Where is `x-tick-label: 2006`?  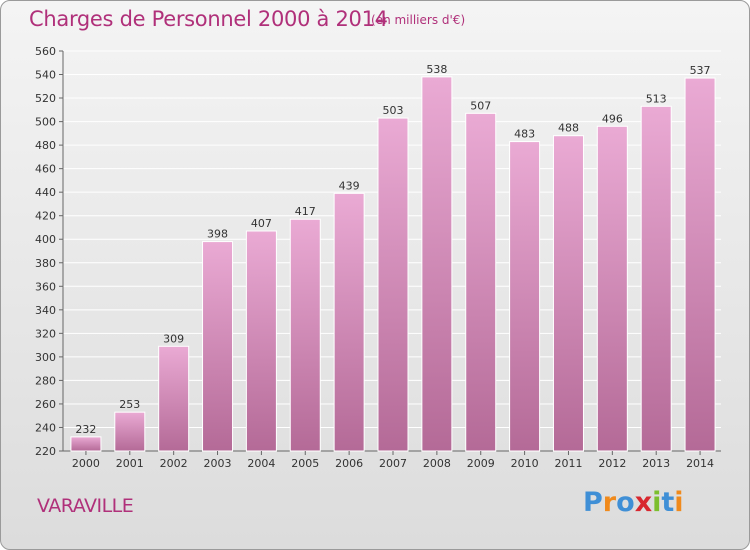 x-tick-label: 2006 is located at coordinates (349, 463).